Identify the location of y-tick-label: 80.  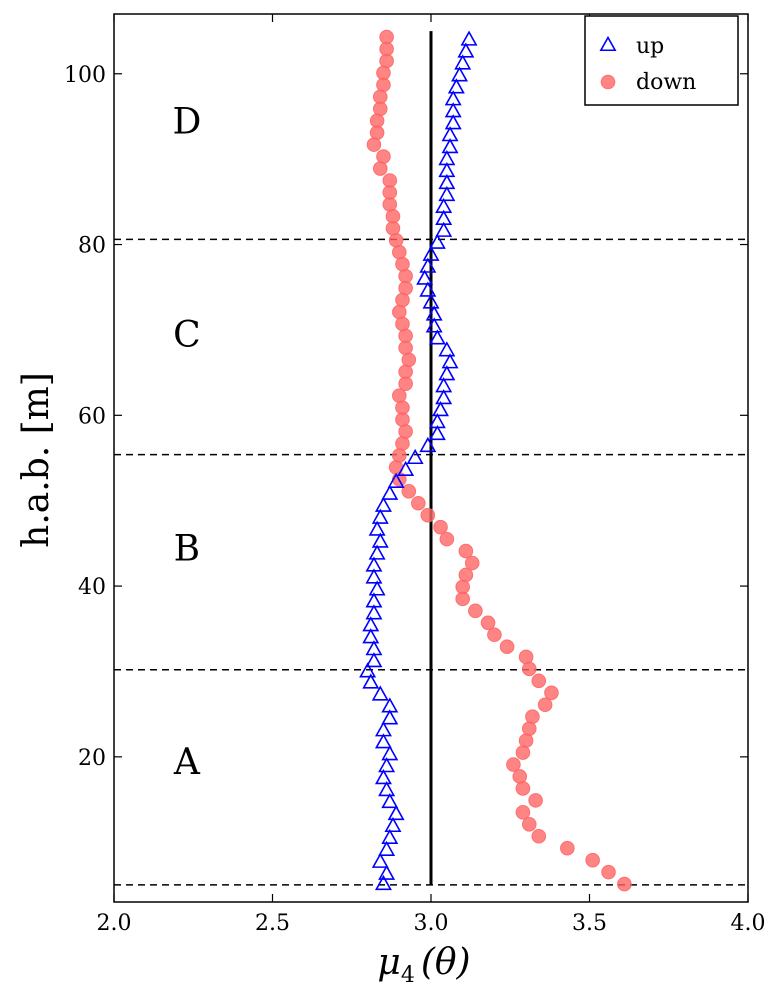
(92, 246).